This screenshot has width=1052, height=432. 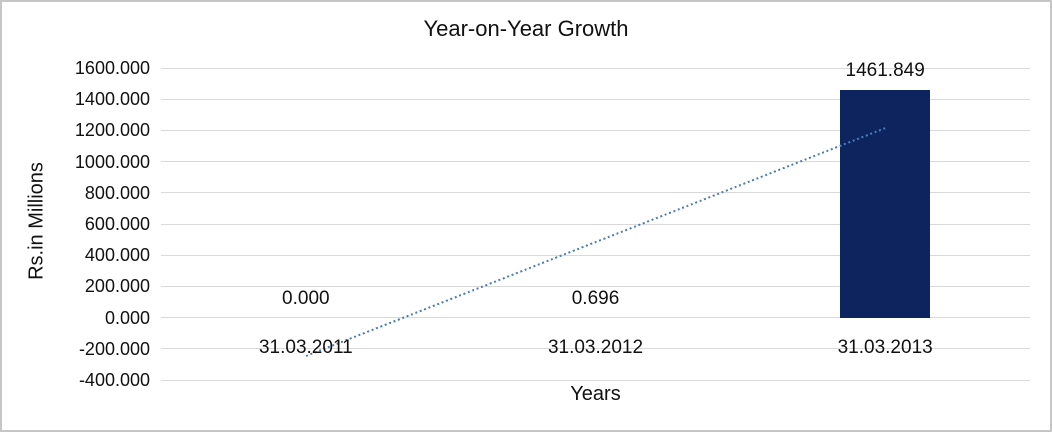 I want to click on y-tick-label: 800.000, so click(x=117, y=192).